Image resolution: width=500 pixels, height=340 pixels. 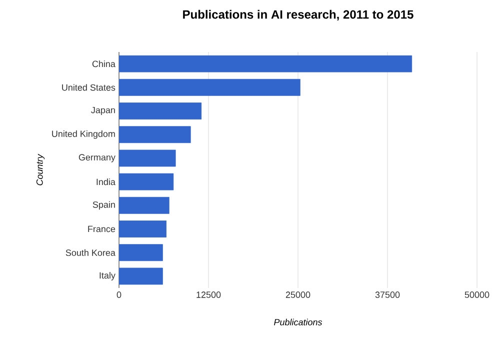 I want to click on x-tick-label: 37500, so click(x=387, y=295).